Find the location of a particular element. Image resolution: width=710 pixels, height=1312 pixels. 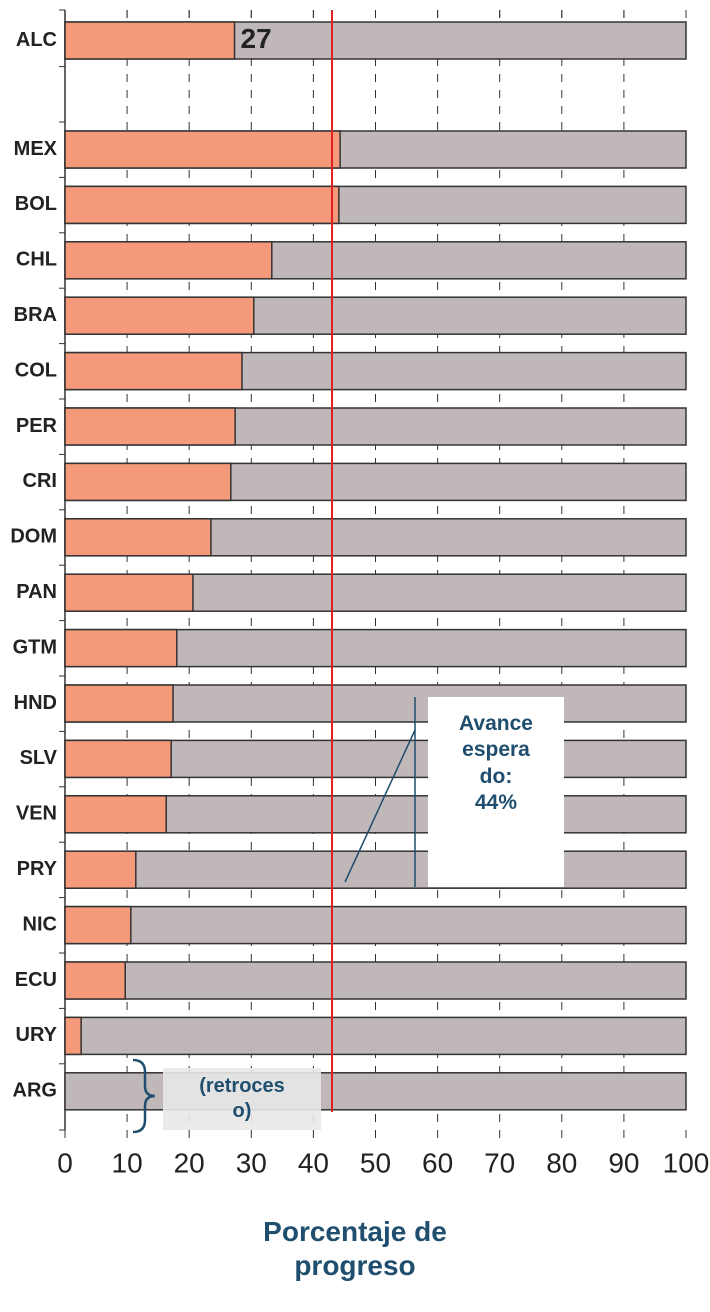

x-tick-label: 90 is located at coordinates (623, 1162).